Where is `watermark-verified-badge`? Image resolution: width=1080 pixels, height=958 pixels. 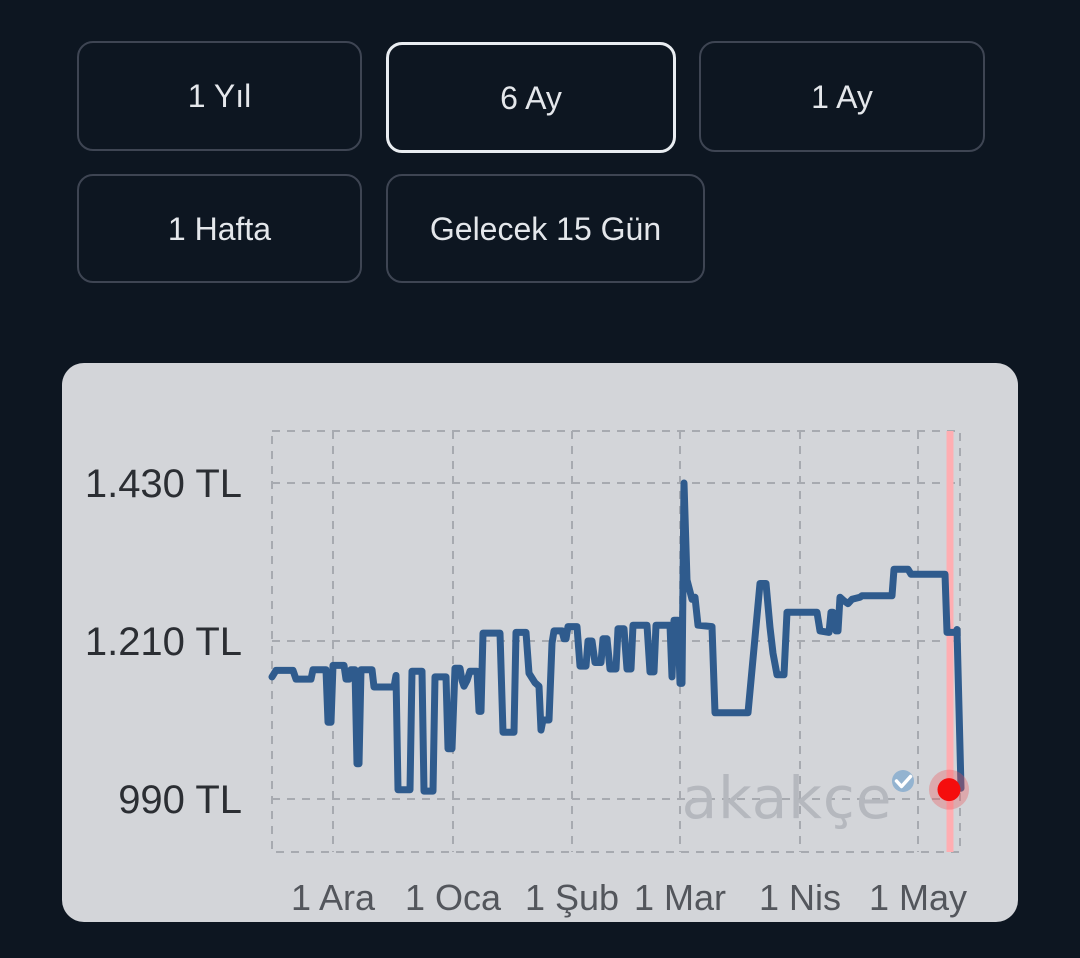
watermark-verified-badge is located at coordinates (903, 781).